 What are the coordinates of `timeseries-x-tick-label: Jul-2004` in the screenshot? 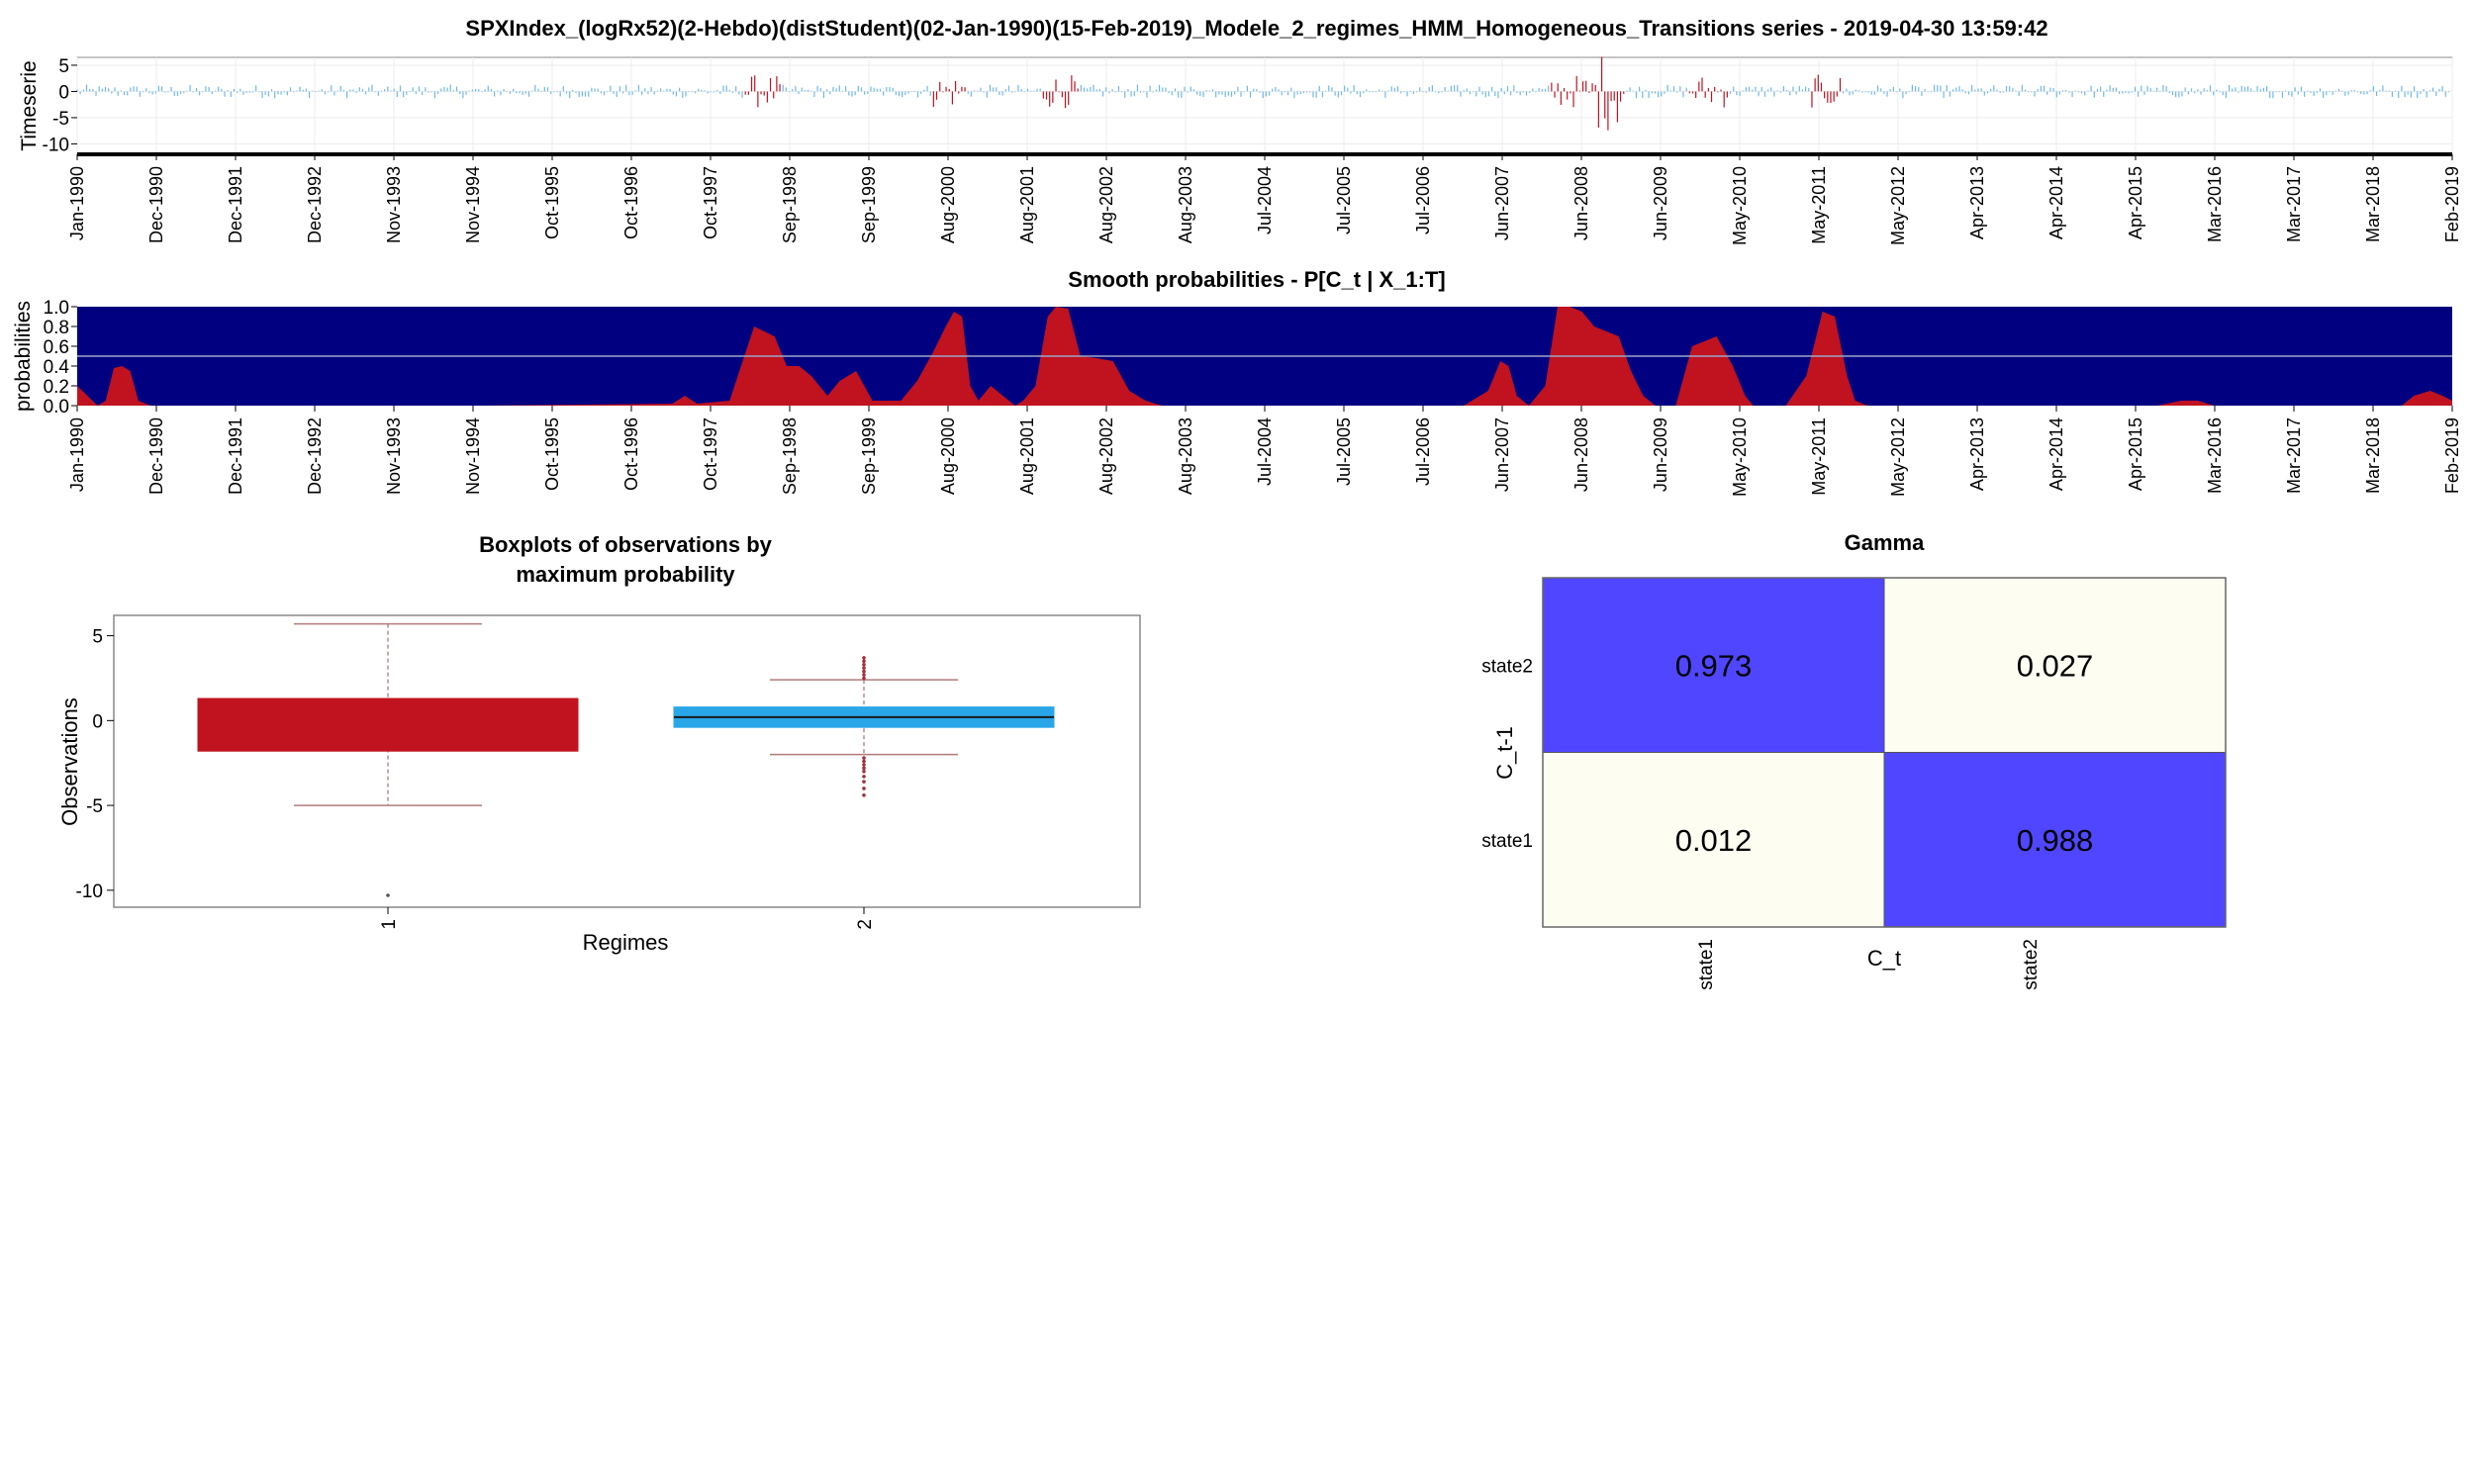 It's located at (1265, 200).